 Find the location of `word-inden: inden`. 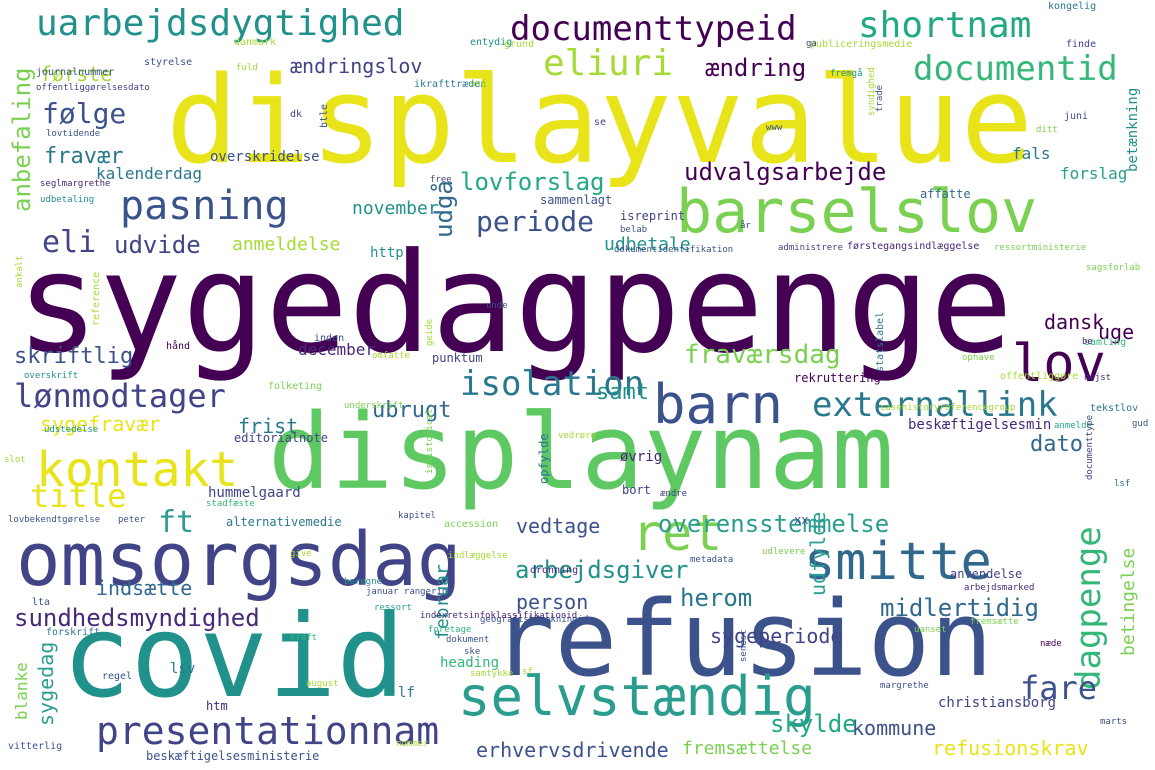

word-inden: inden is located at coordinates (329, 338).